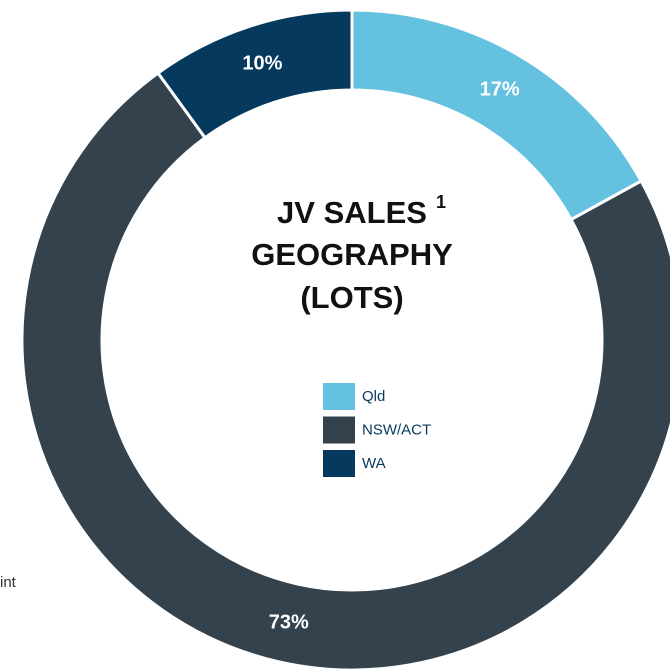  What do you see at coordinates (352, 212) in the screenshot?
I see `chart-title-line: JV SALES` at bounding box center [352, 212].